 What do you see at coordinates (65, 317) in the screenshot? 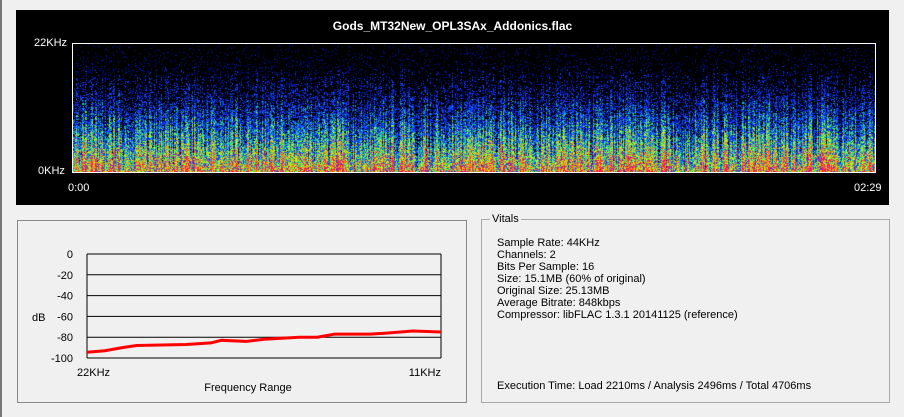
I see `y-tick-label: -60` at bounding box center [65, 317].